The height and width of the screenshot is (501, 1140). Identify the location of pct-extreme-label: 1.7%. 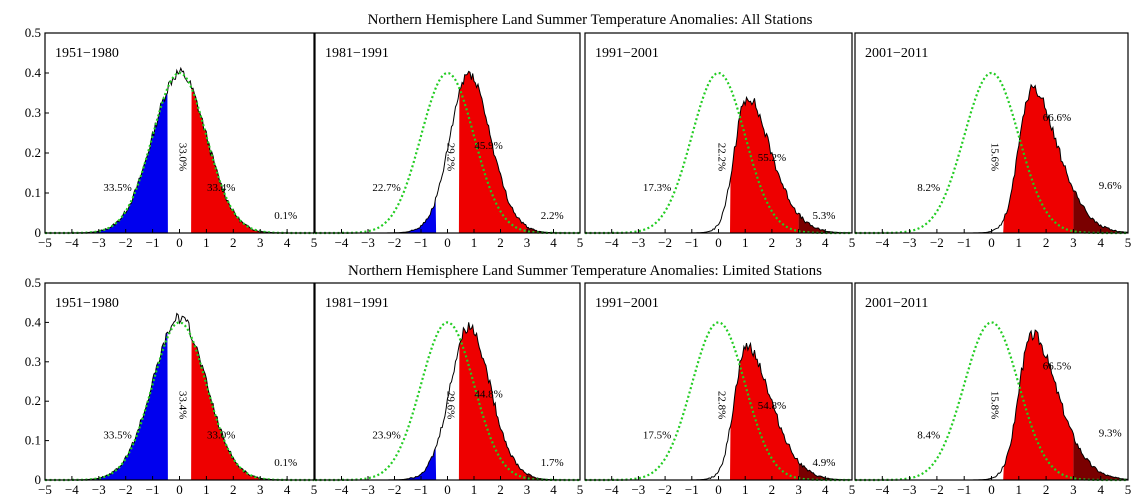
(552, 463).